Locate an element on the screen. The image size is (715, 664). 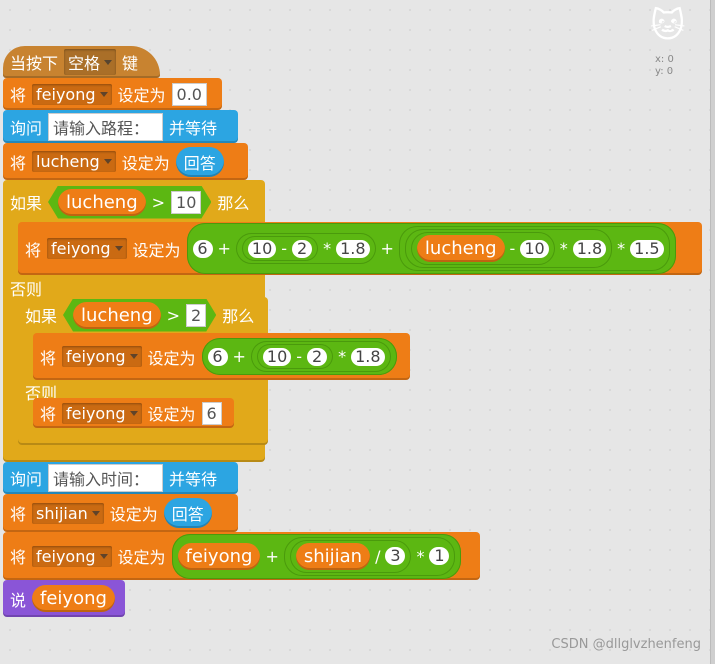
set-feiyong-block: 将 feiyong 设定为 6 + 10-2 * 1.8 is located at coordinates (221, 356).